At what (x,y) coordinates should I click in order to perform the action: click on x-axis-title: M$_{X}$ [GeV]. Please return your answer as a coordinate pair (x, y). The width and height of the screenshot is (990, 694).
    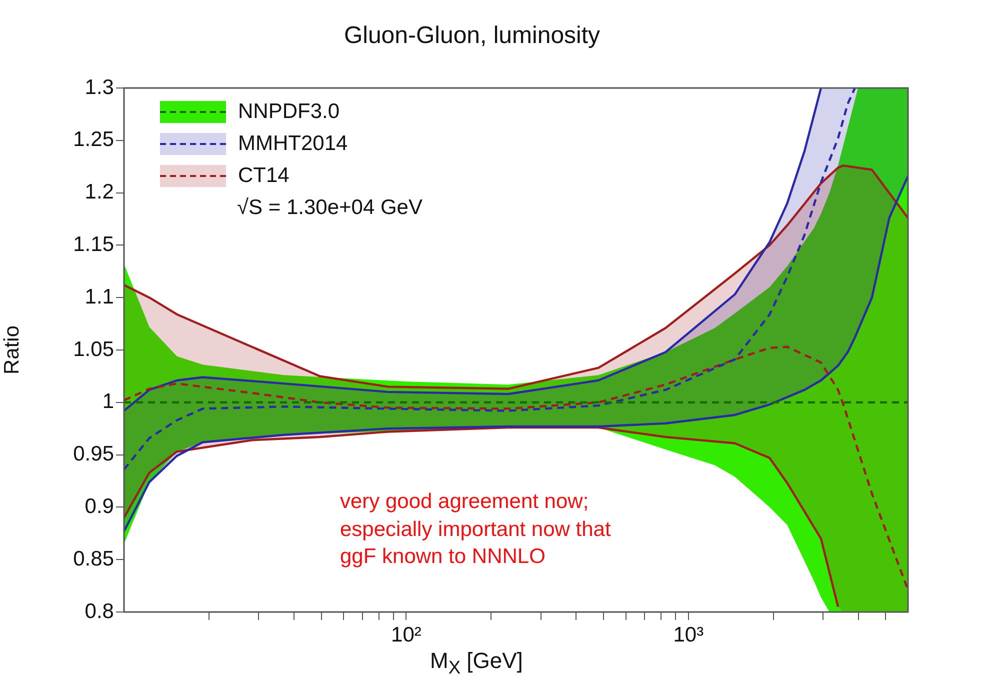
    Looking at the image, I should click on (476, 663).